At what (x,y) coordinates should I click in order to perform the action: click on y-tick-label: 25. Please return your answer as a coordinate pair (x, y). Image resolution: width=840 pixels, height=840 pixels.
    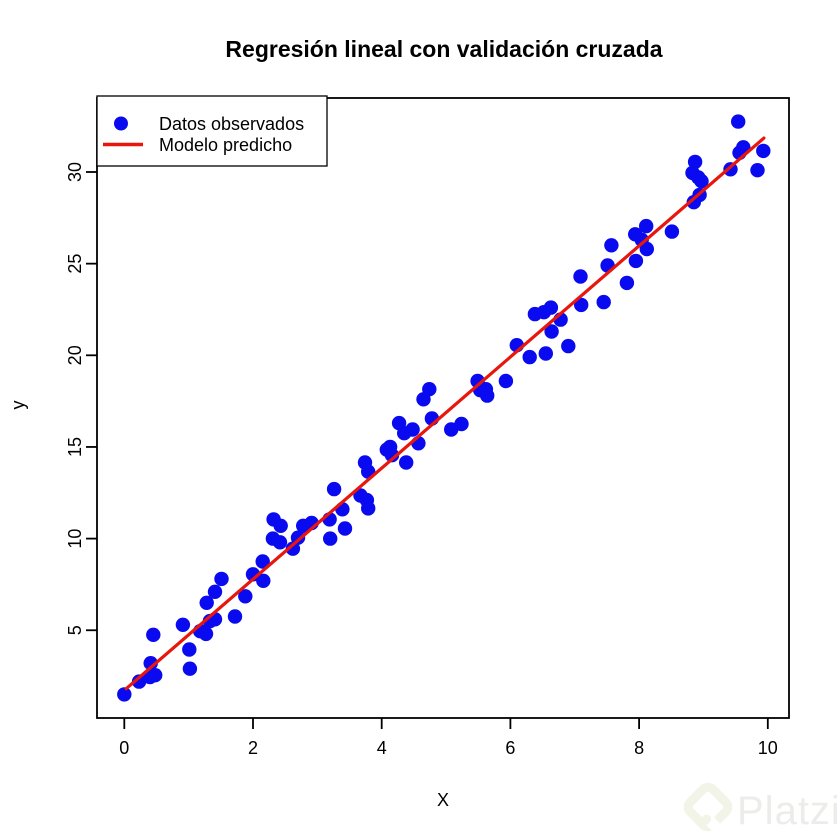
    Looking at the image, I should click on (75, 264).